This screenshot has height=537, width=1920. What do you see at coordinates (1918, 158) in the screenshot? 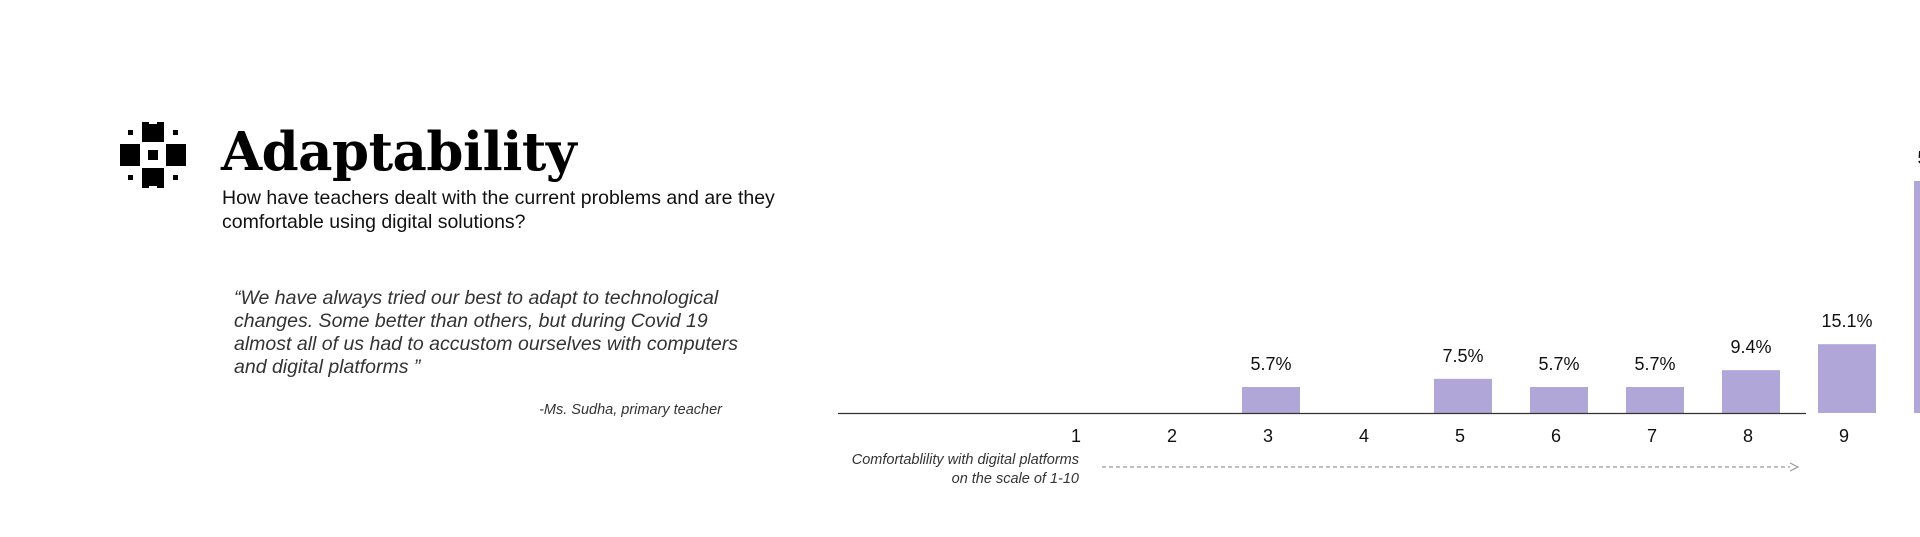
I see `data-label: 50.9%` at bounding box center [1918, 158].